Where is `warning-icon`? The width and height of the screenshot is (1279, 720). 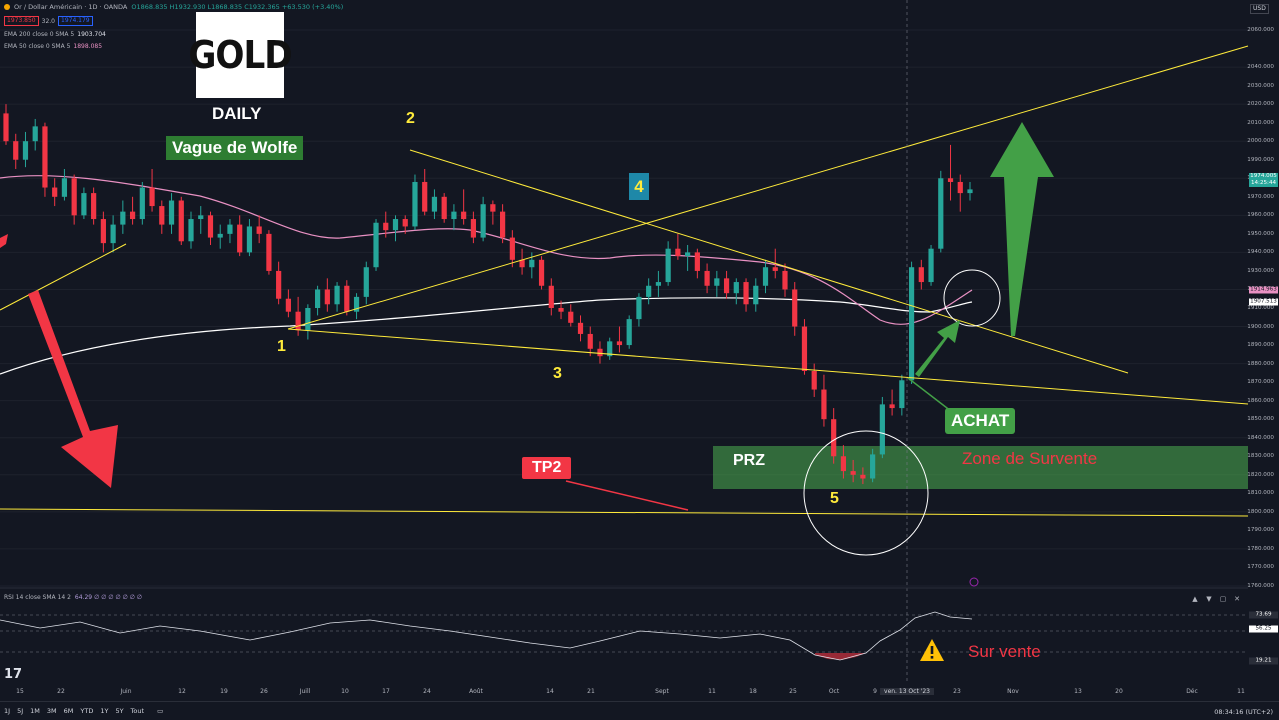 warning-icon is located at coordinates (932, 650).